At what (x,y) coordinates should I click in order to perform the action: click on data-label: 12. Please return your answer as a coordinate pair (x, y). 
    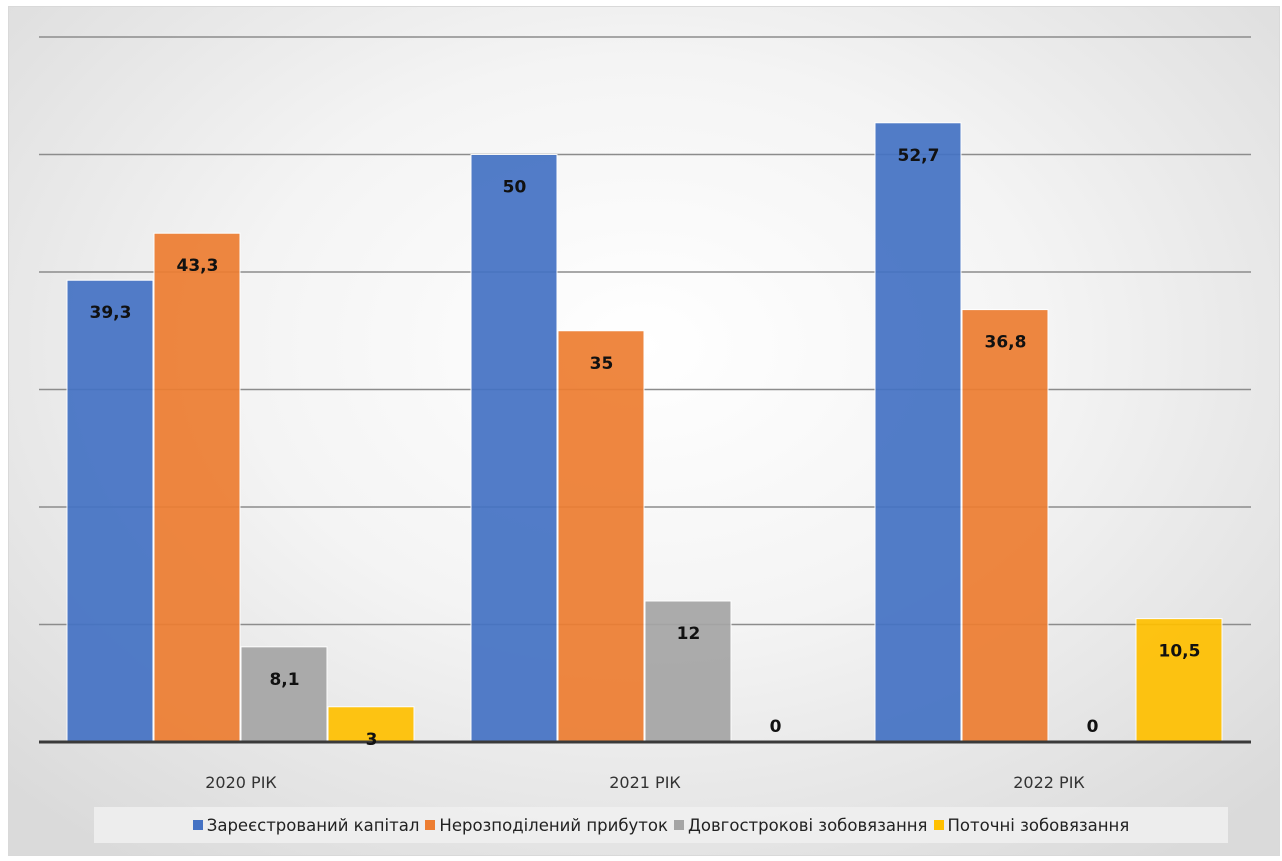
    Looking at the image, I should click on (689, 634).